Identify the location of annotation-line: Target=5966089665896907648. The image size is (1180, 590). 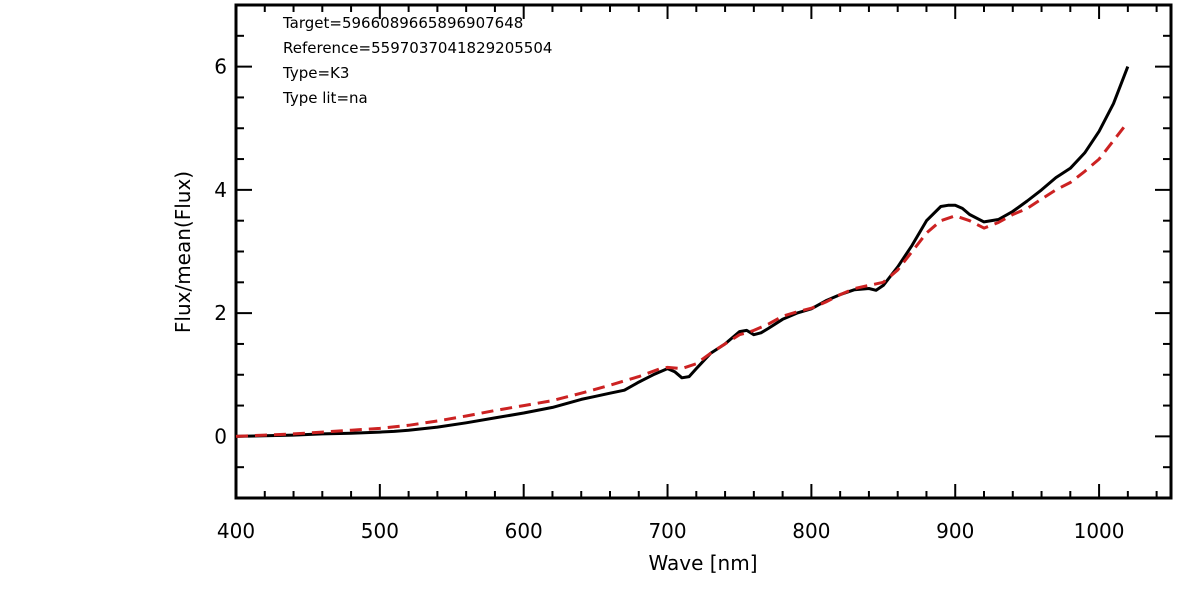
(402, 23).